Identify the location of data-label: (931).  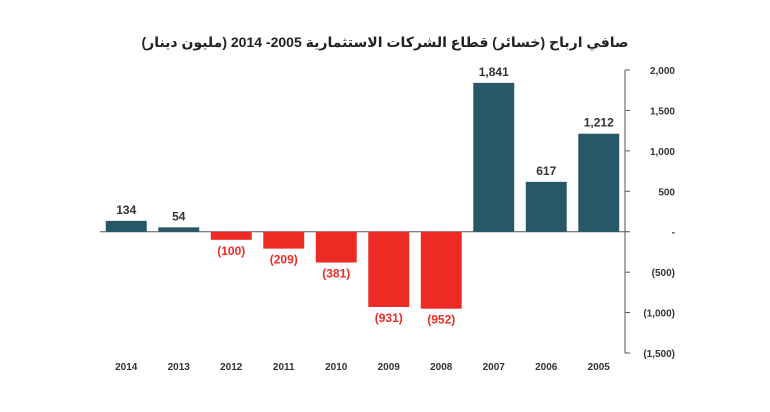
(389, 318).